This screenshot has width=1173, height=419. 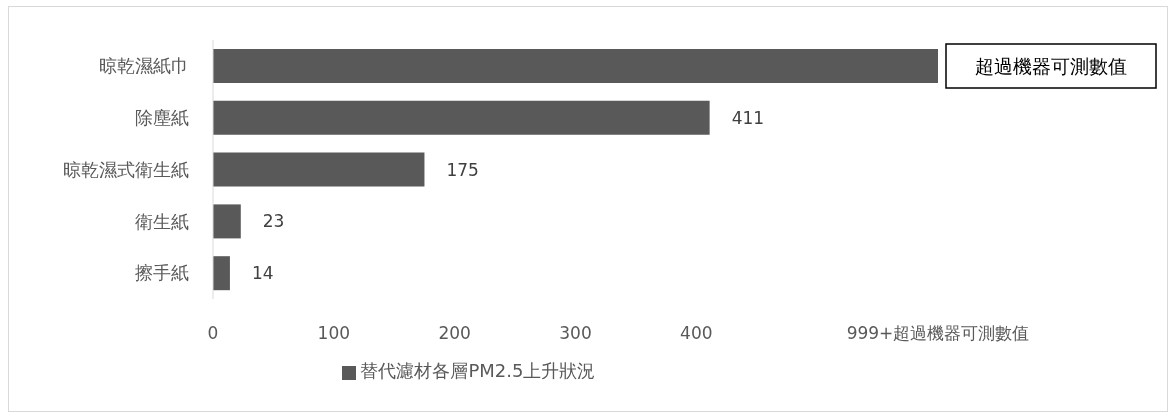 What do you see at coordinates (334, 333) in the screenshot?
I see `x-tick-label: 100` at bounding box center [334, 333].